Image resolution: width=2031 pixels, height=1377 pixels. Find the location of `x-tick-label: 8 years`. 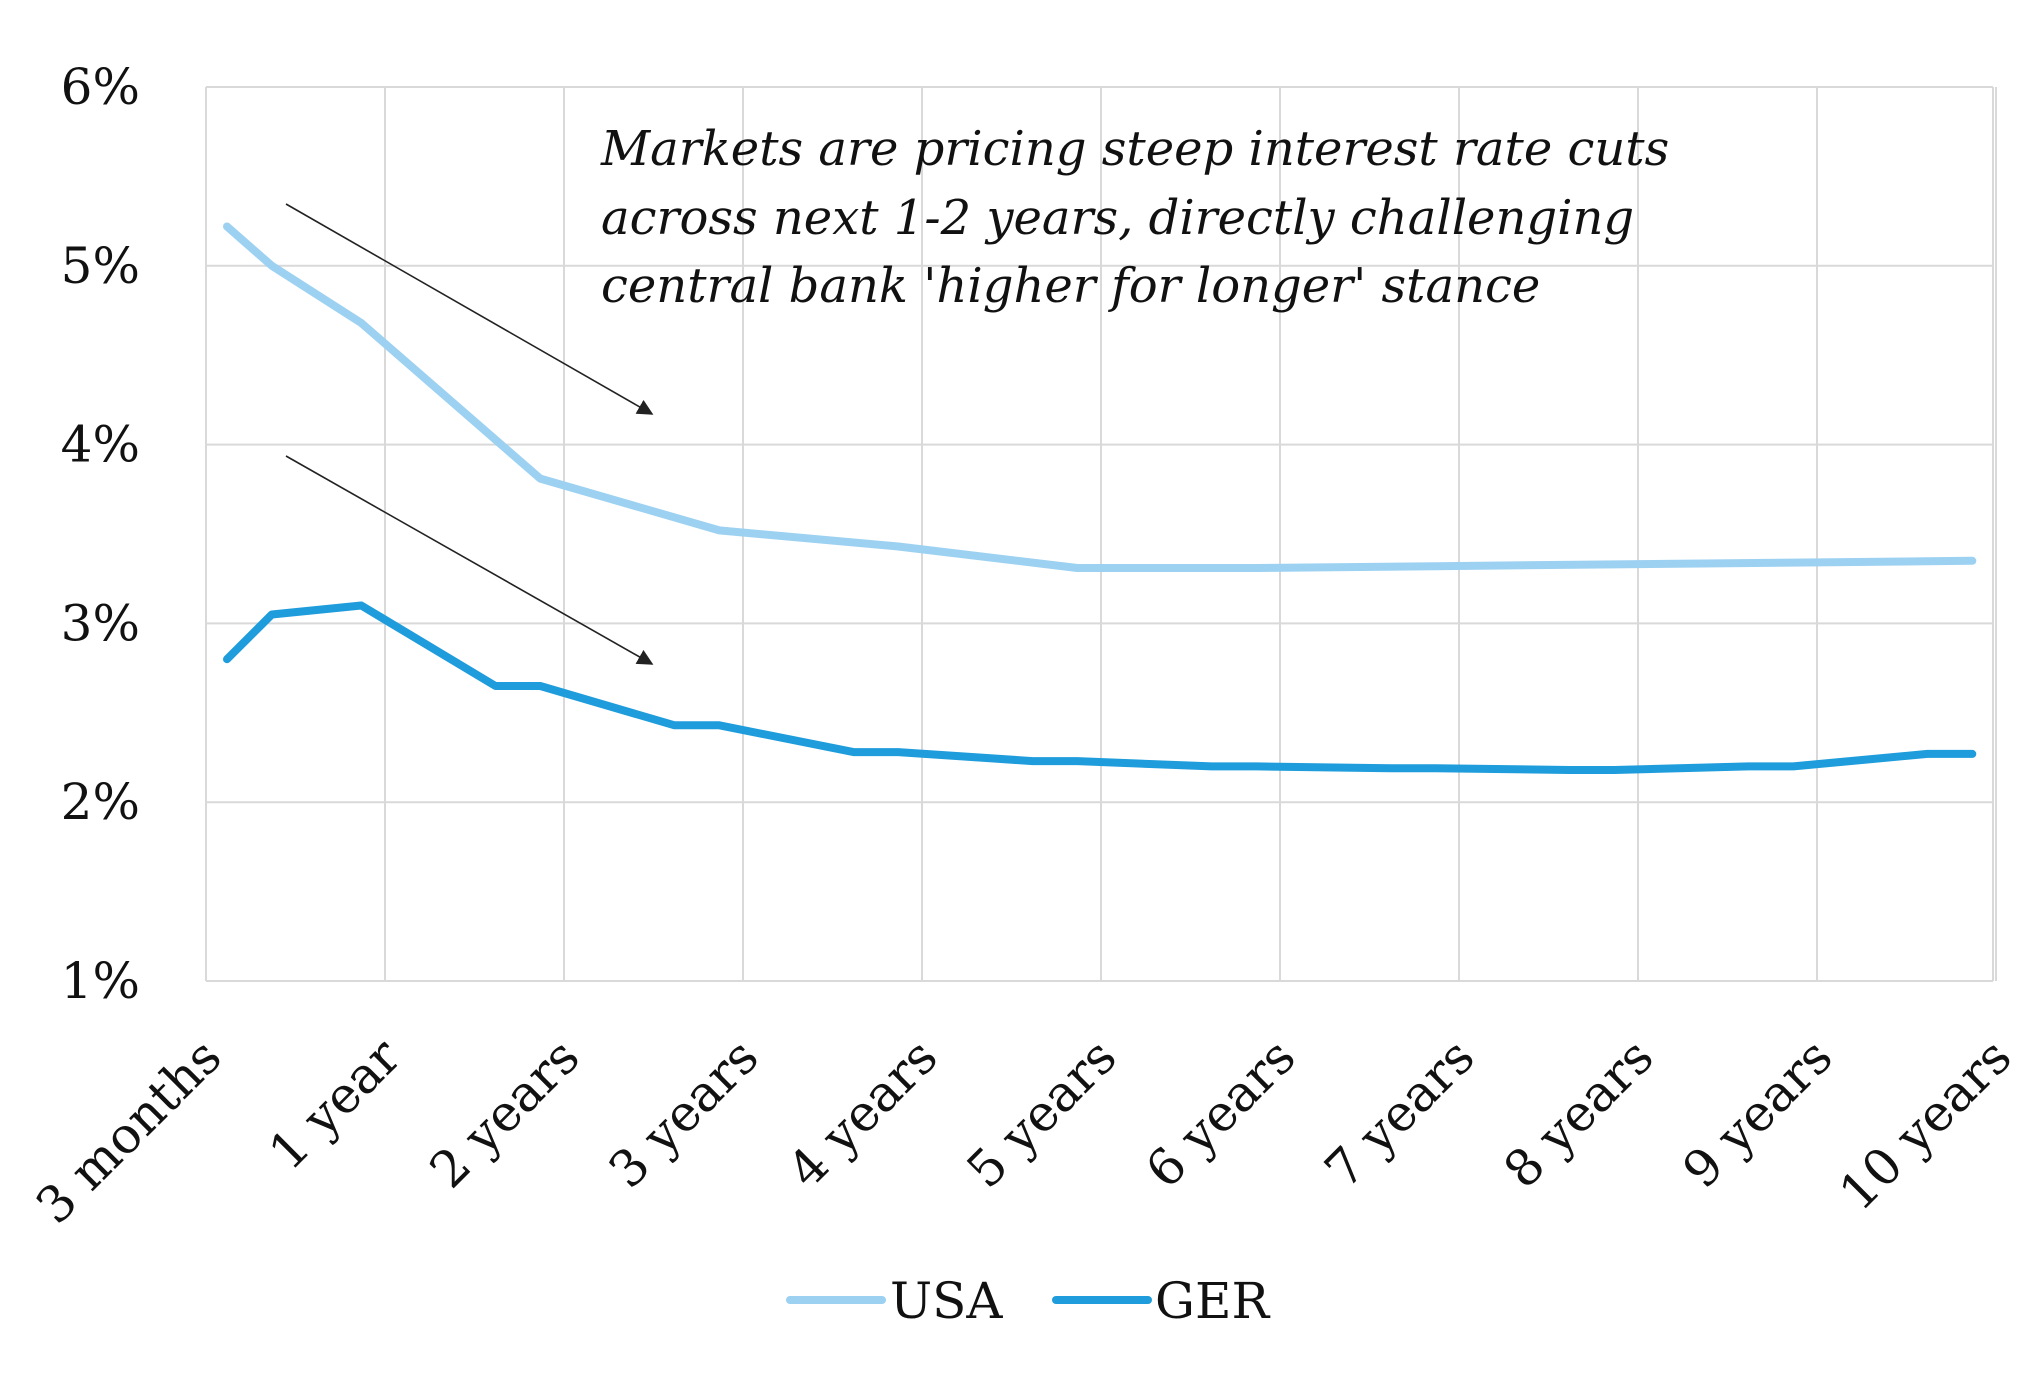

x-tick-label: 8 years is located at coordinates (1579, 1113).